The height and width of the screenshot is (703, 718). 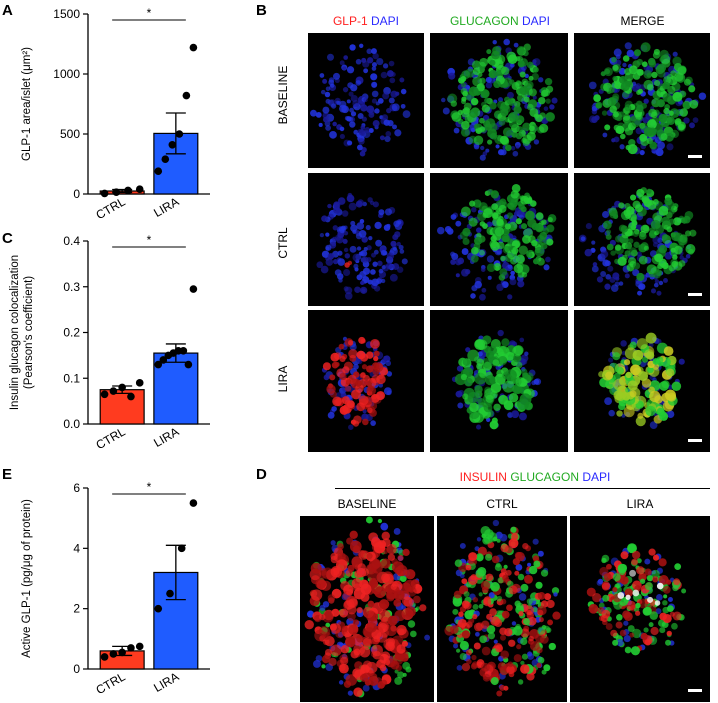 What do you see at coordinates (7, 474) in the screenshot?
I see `panel-label-e: E` at bounding box center [7, 474].